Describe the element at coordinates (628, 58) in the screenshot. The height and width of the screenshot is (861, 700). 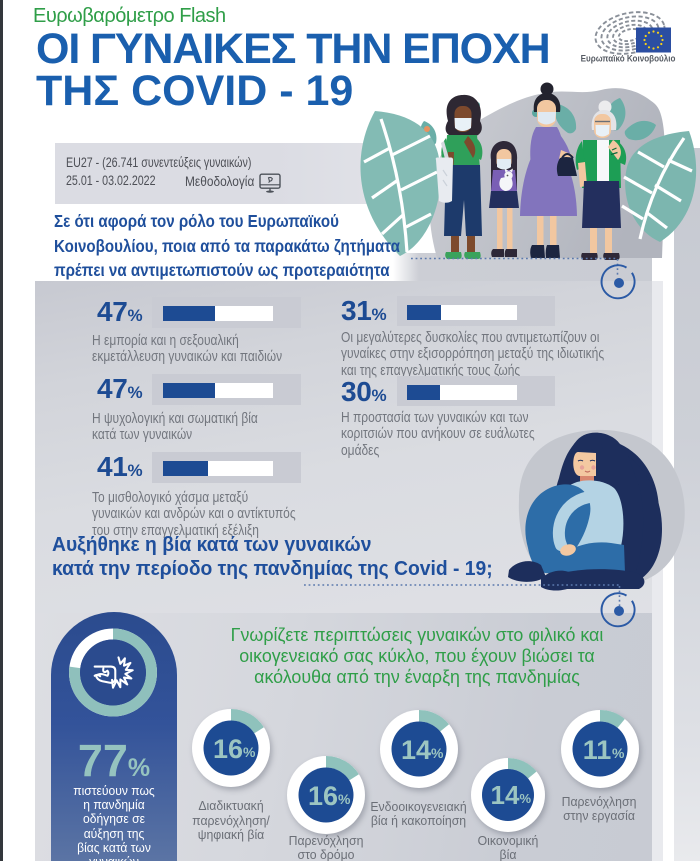
I see `svg-text: Ευρωπαϊκό Κοινοβούλιο` at that location.